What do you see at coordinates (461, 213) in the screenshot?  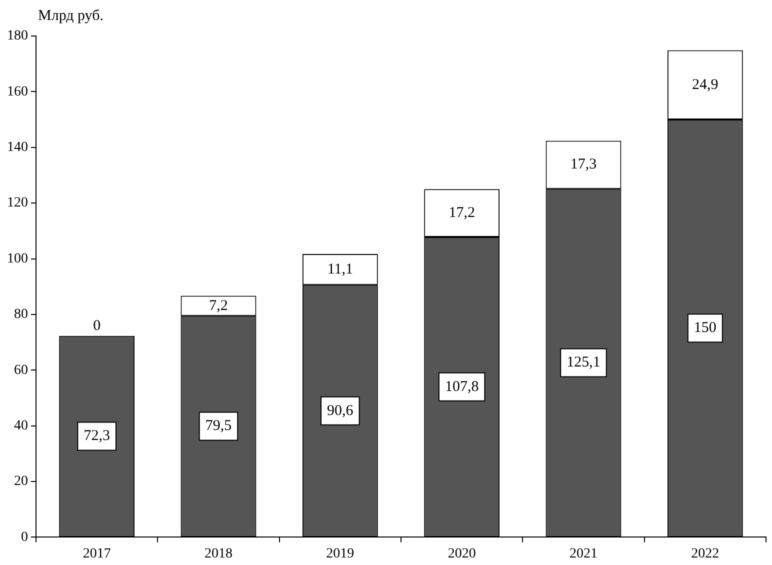 I see `data-label: 17,2` at bounding box center [461, 213].